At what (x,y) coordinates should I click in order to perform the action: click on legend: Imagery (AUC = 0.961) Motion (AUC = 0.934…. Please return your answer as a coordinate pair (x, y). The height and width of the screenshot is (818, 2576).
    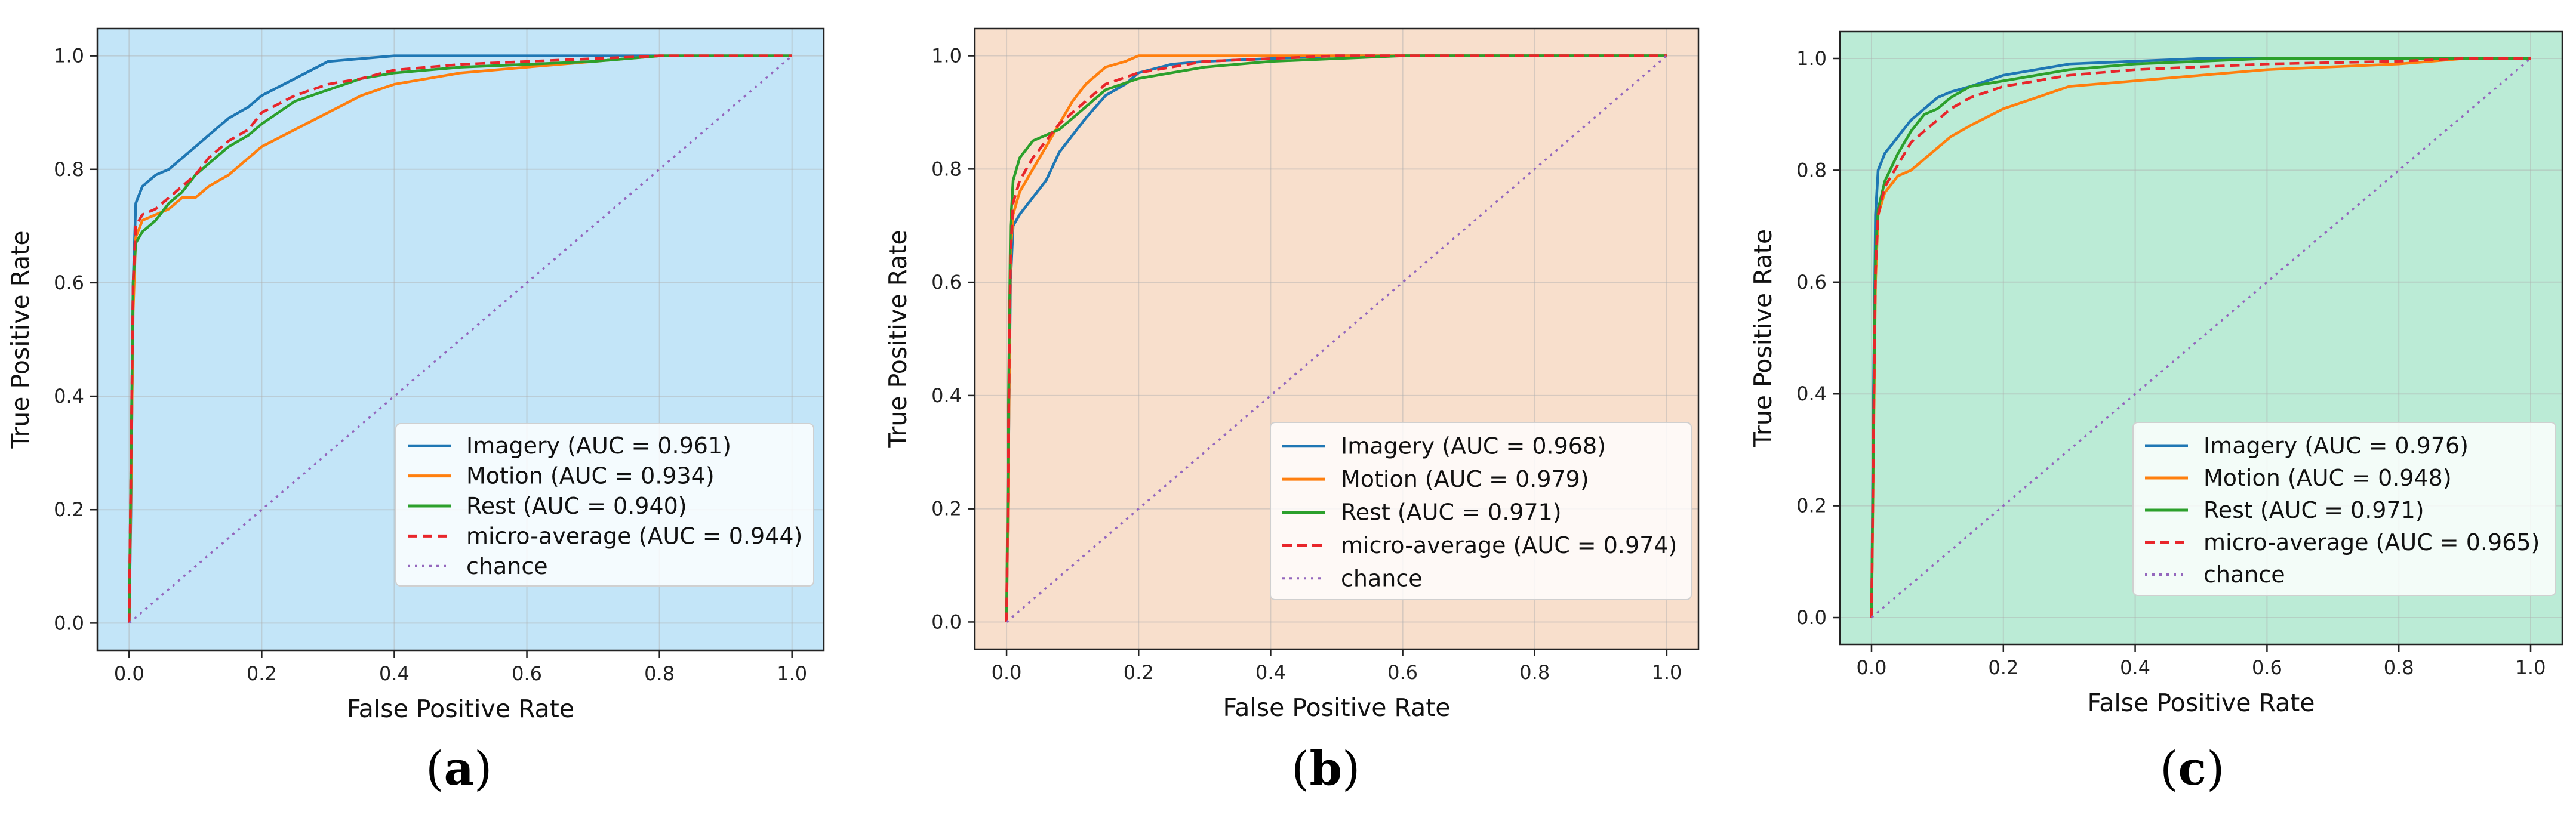
    Looking at the image, I should click on (604, 505).